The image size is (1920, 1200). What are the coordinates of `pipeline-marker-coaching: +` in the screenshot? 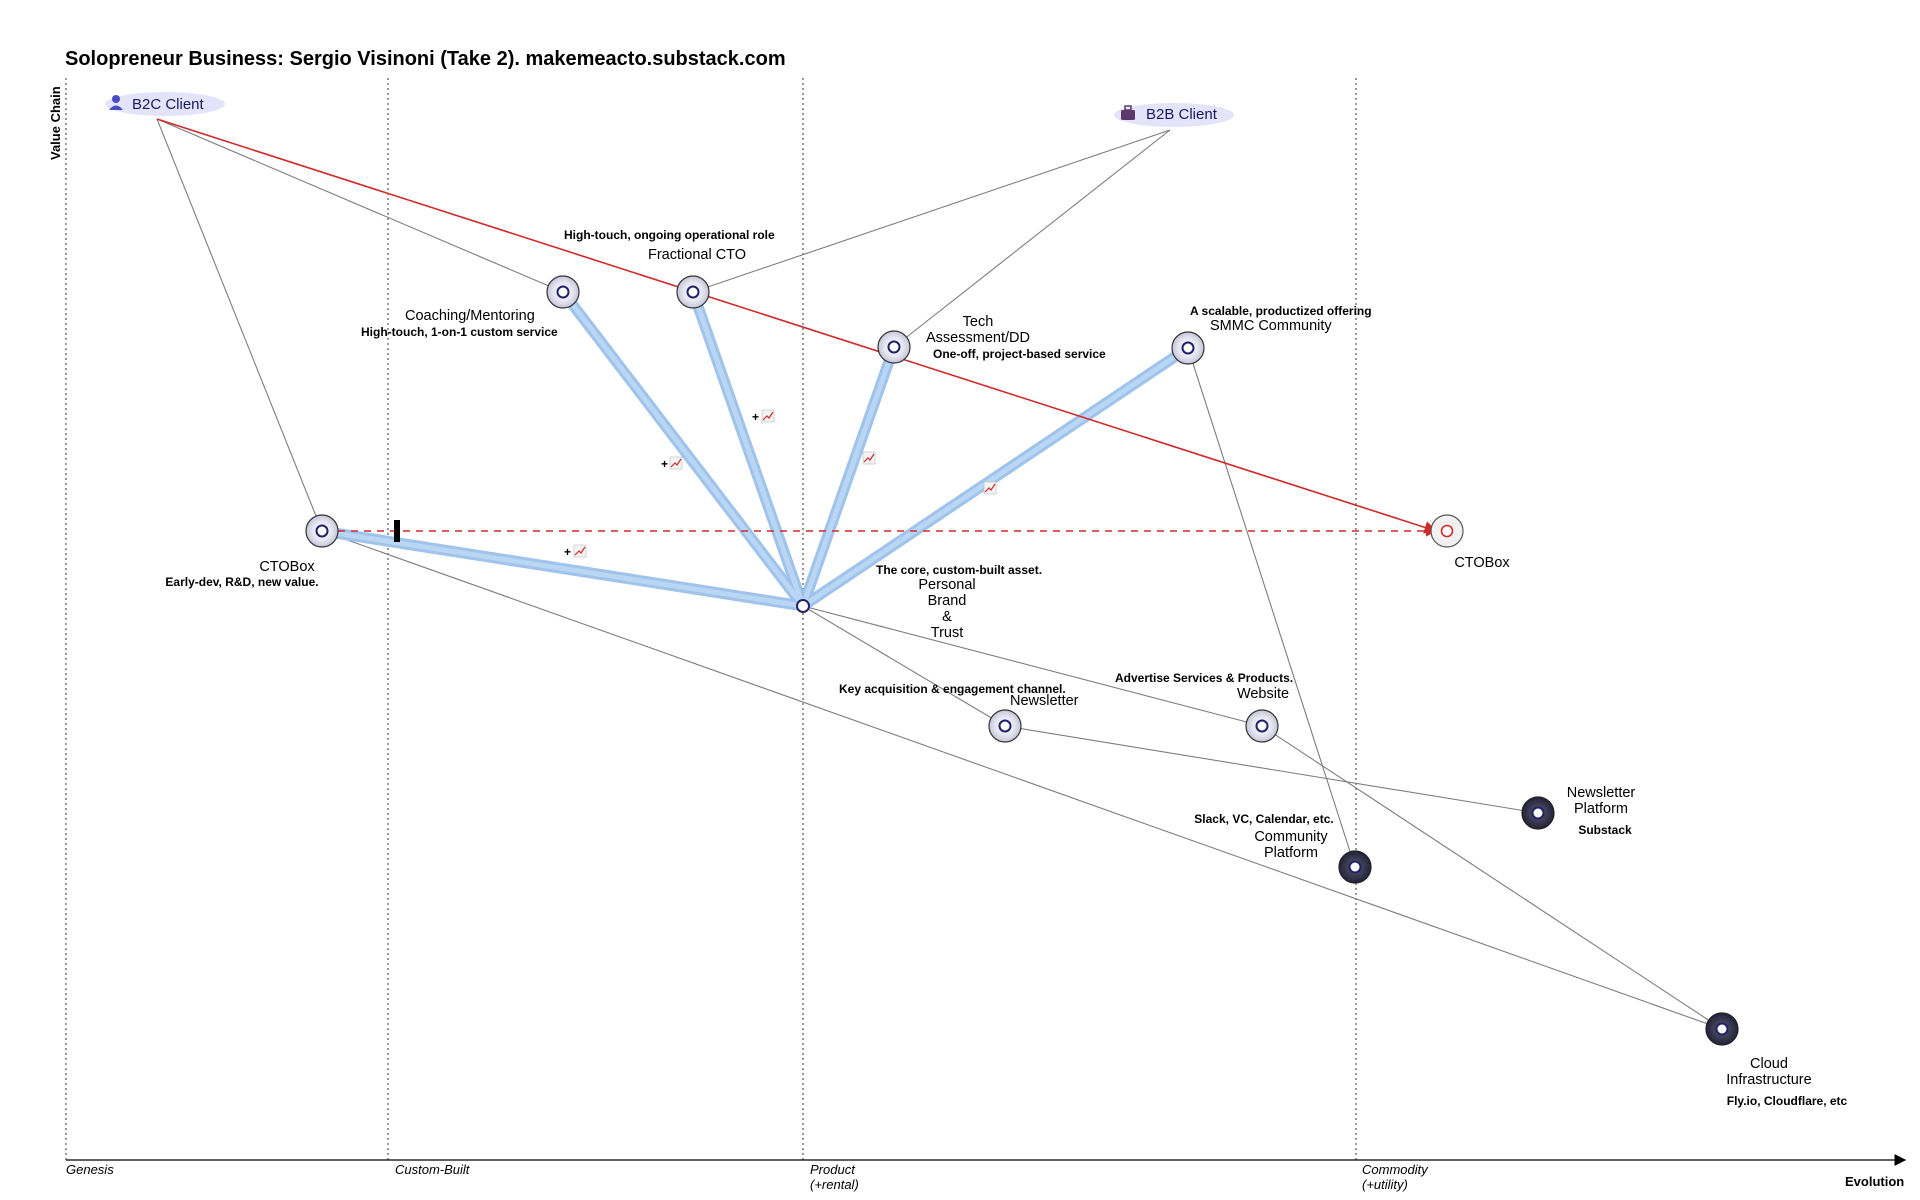 It's located at (672, 463).